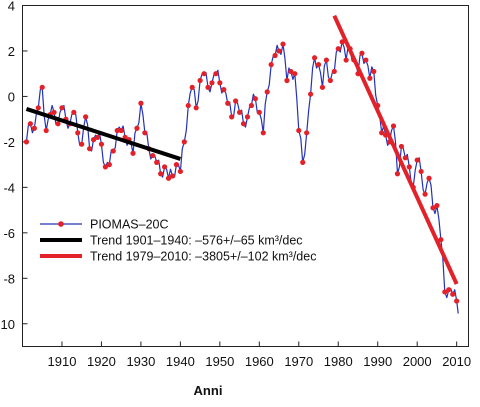 Image resolution: width=480 pixels, height=407 pixels. I want to click on x-tick-label: 1960, so click(259, 361).